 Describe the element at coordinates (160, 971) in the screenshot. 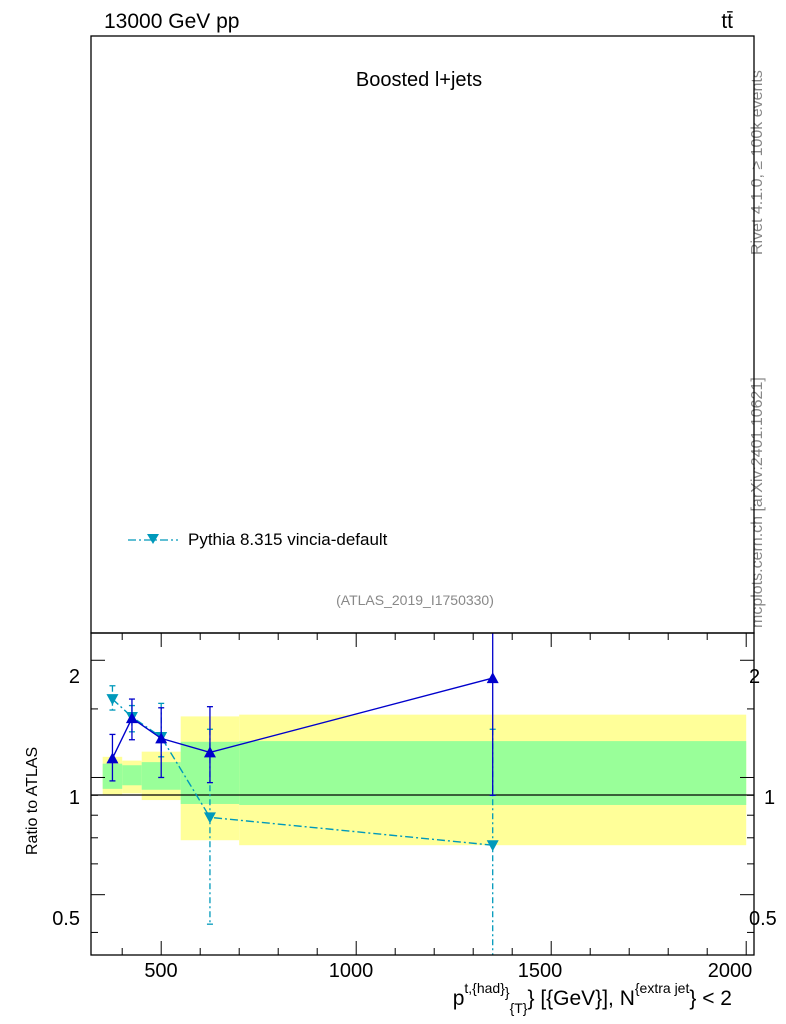

I see `x-tick-label-500: 500` at that location.